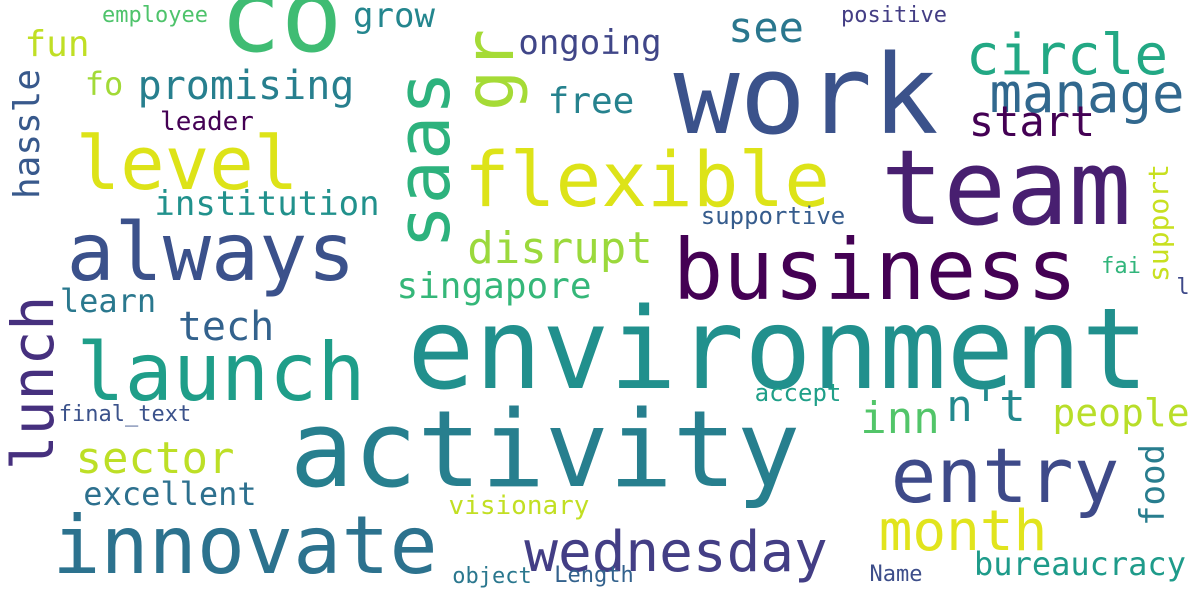 The width and height of the screenshot is (1200, 600). What do you see at coordinates (27, 134) in the screenshot?
I see `word-hassle: hassle` at bounding box center [27, 134].